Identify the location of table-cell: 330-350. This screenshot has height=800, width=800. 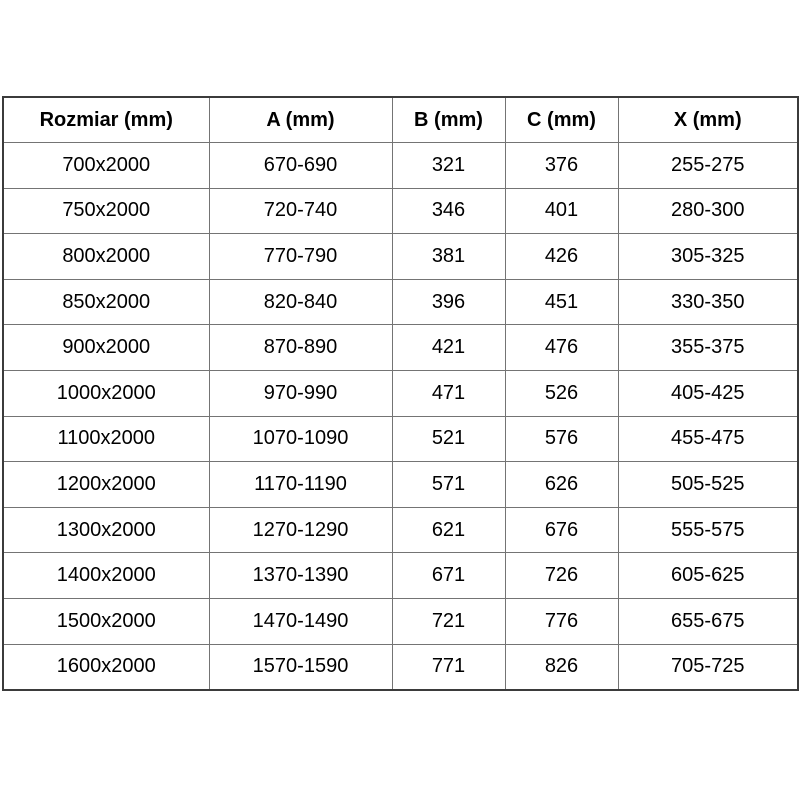
(708, 302).